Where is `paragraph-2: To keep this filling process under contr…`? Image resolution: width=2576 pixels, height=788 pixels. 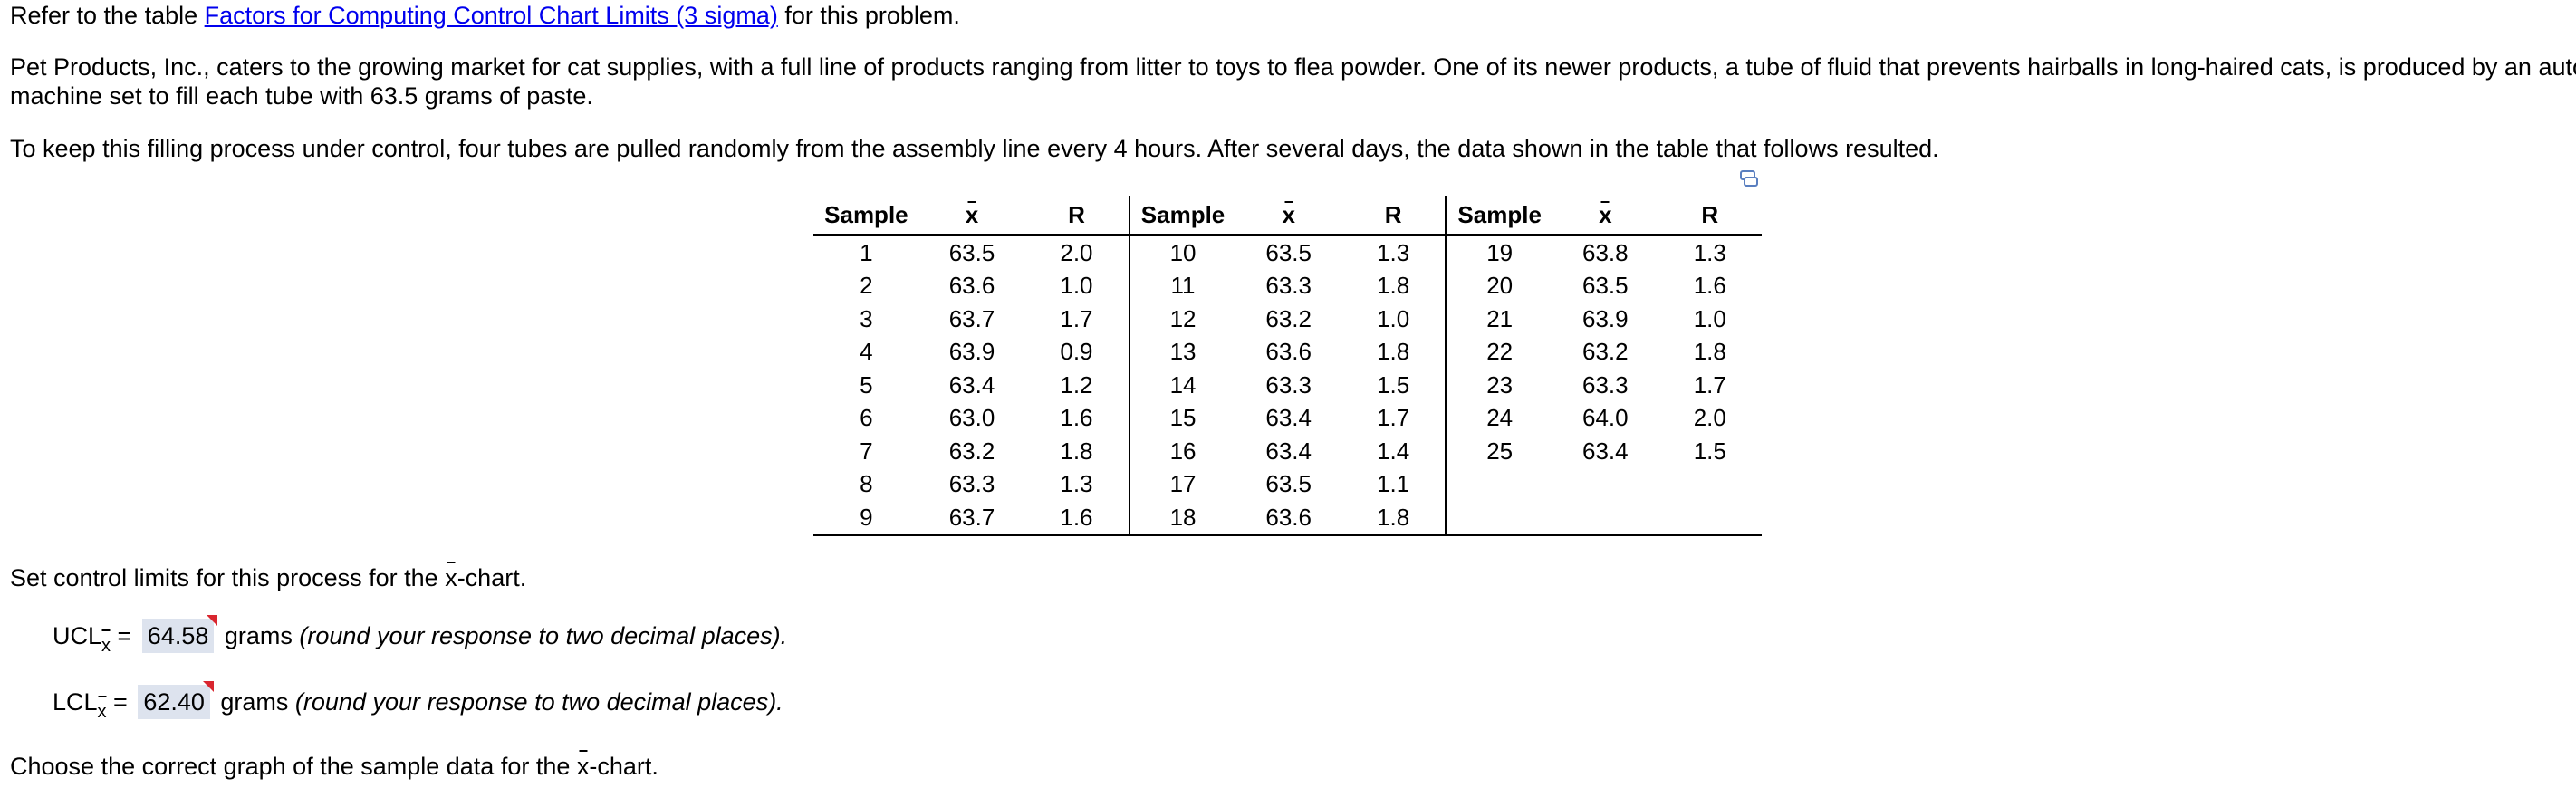
paragraph-2: To keep this filling process under contr… is located at coordinates (974, 148).